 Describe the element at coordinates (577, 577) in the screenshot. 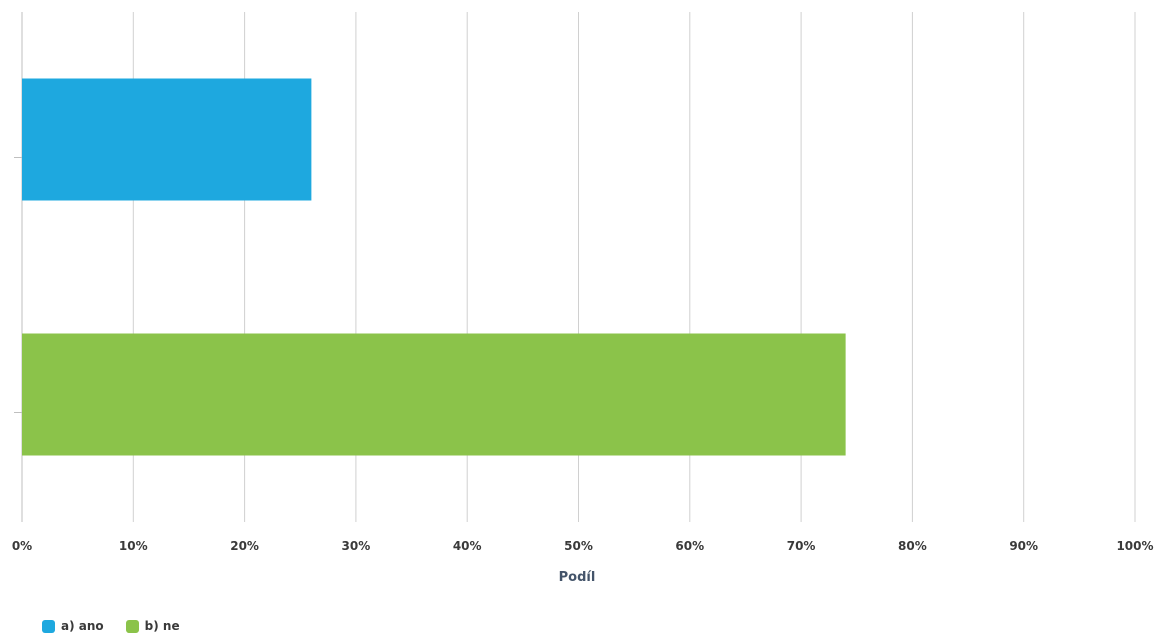

I see `x-axis-title: Podíl` at that location.